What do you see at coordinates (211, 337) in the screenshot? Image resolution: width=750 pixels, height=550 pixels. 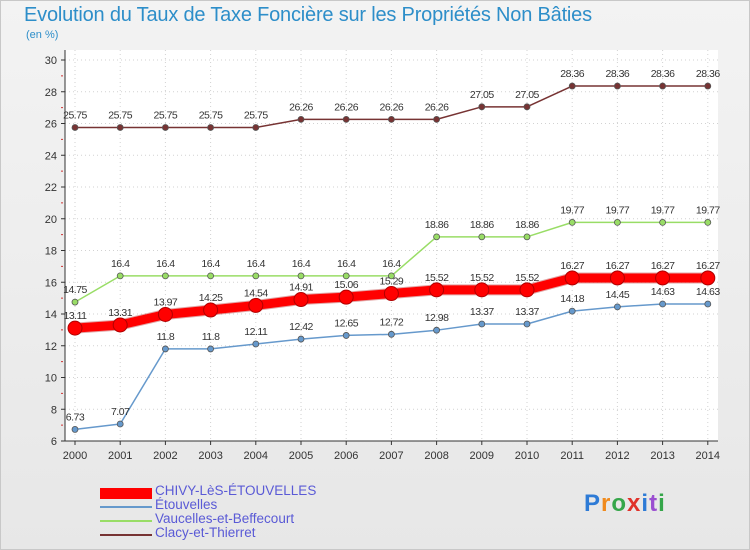 I see `data-label: 11.8` at bounding box center [211, 337].